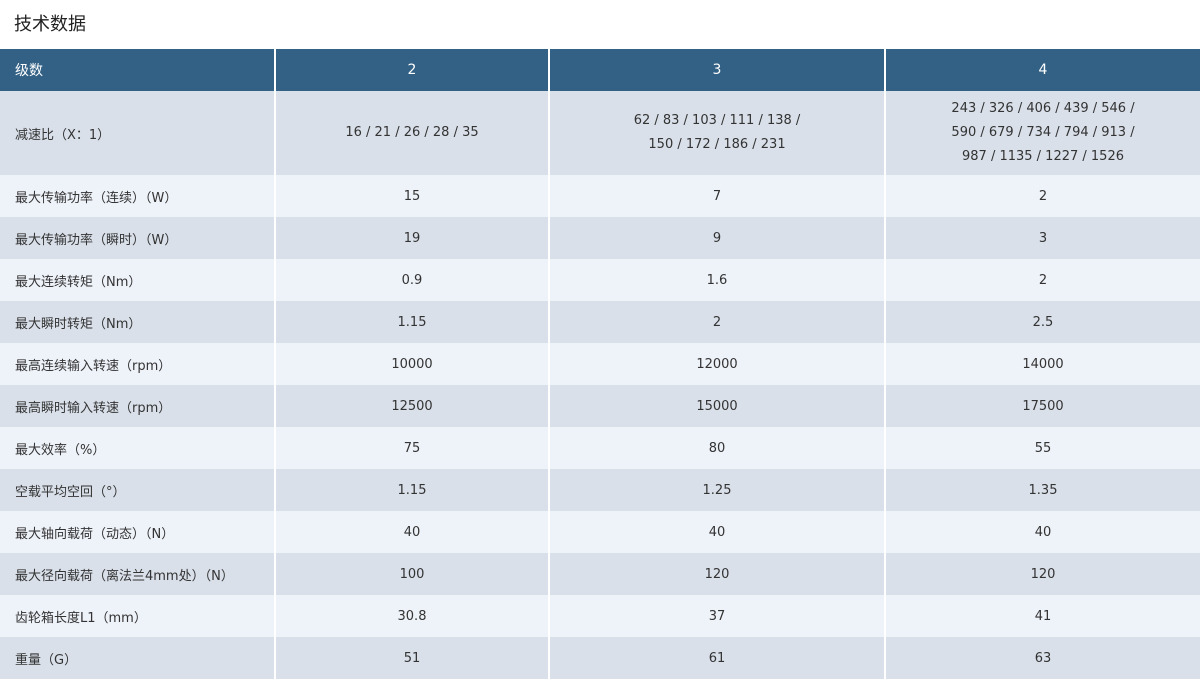 Image resolution: width=1200 pixels, height=680 pixels. I want to click on value-cell: 0.9, so click(411, 280).